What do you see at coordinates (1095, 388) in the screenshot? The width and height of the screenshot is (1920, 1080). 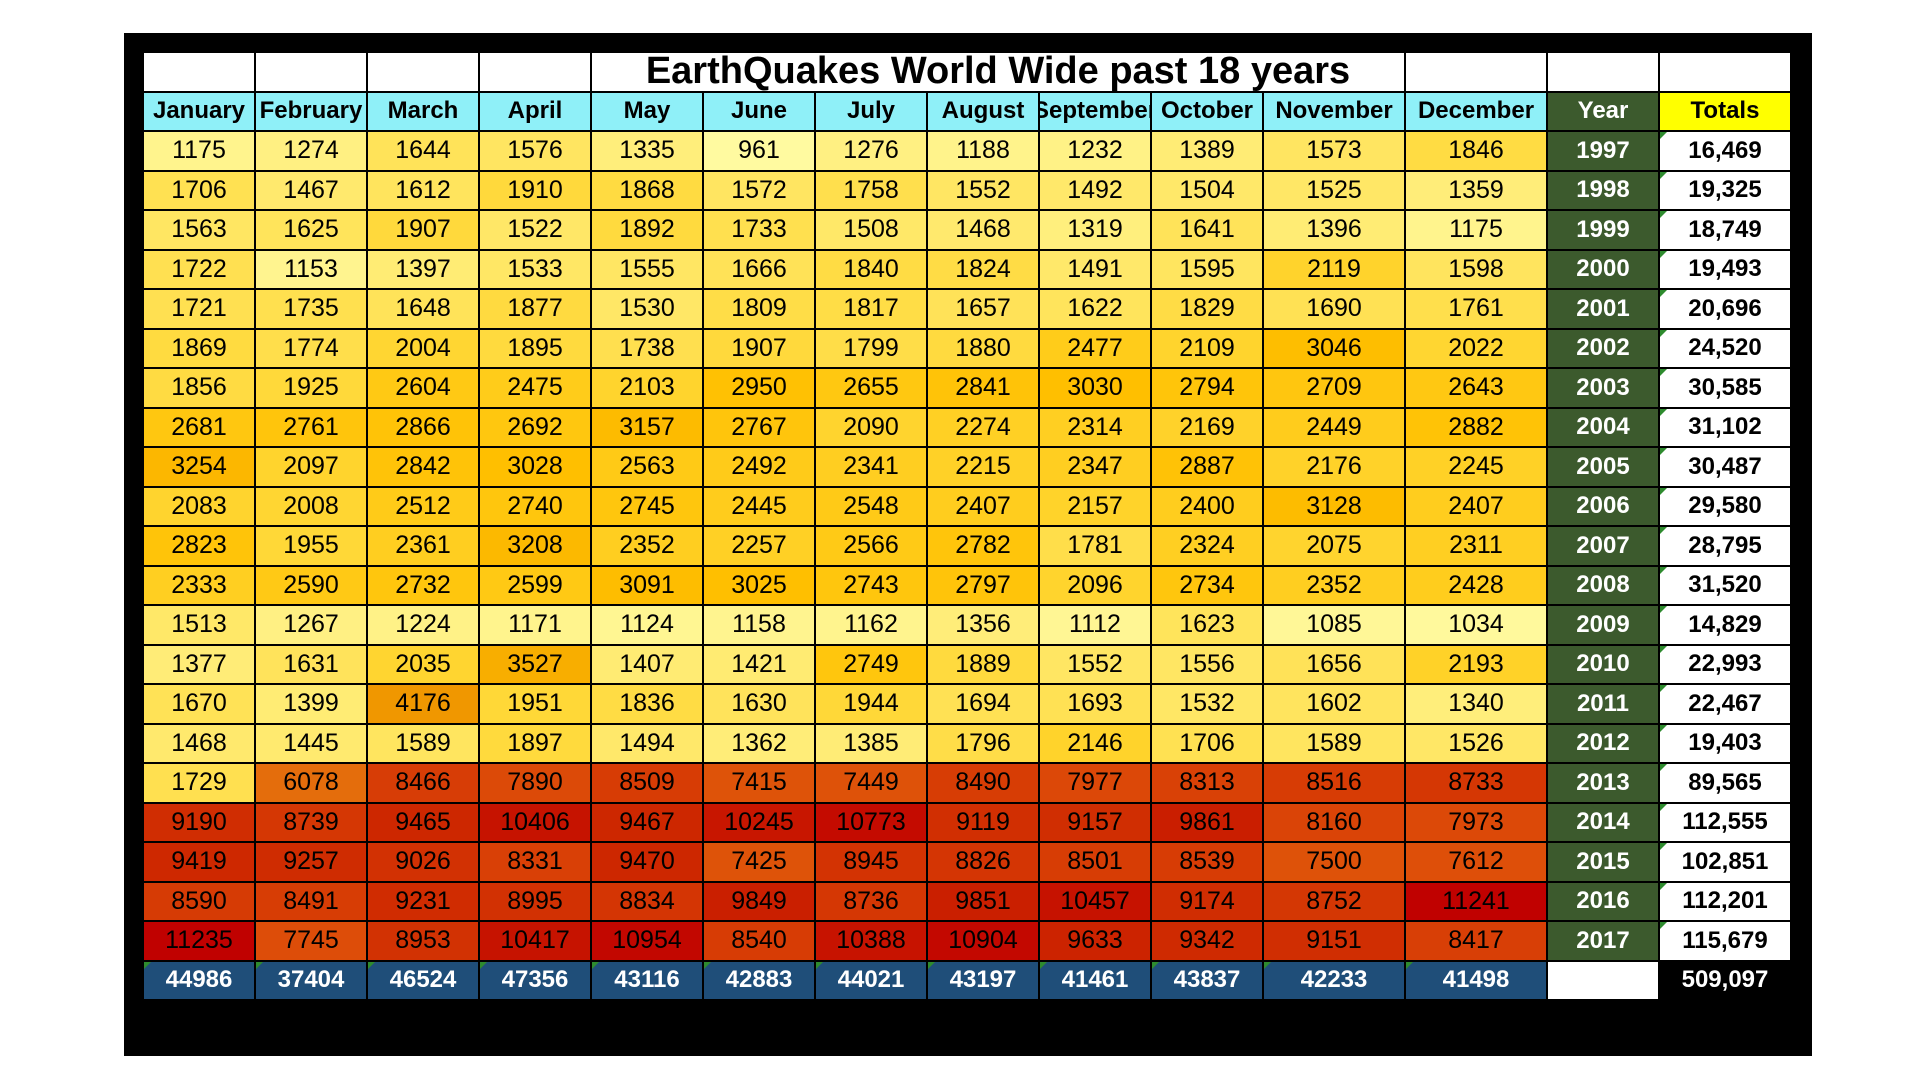 I see `data-cell: 3030` at bounding box center [1095, 388].